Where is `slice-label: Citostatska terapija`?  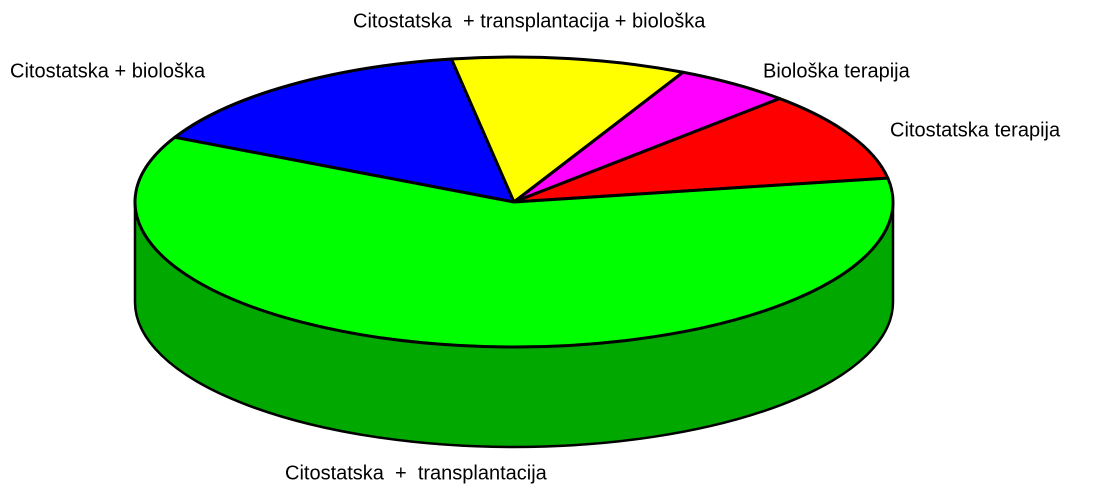 slice-label: Citostatska terapija is located at coordinates (975, 130).